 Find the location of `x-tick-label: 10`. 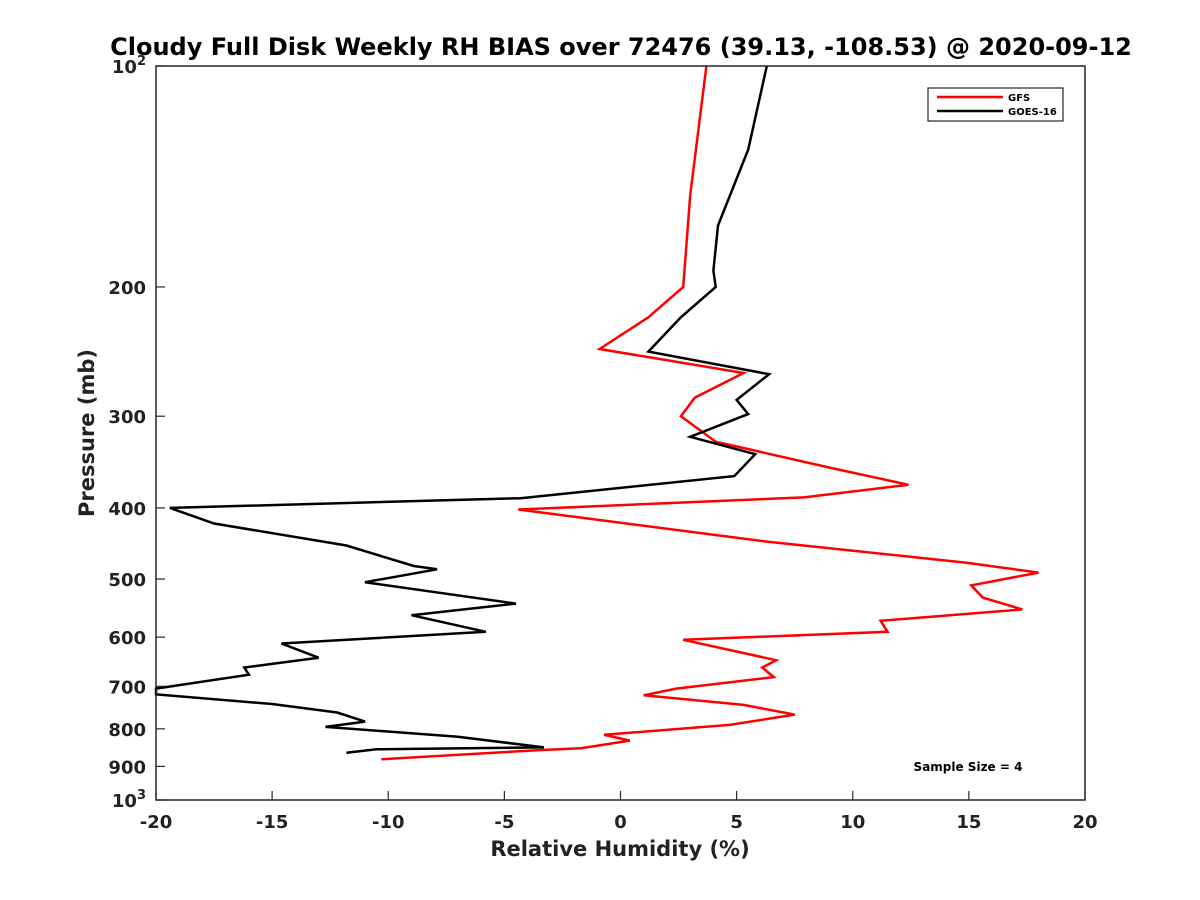

x-tick-label: 10 is located at coordinates (852, 822).